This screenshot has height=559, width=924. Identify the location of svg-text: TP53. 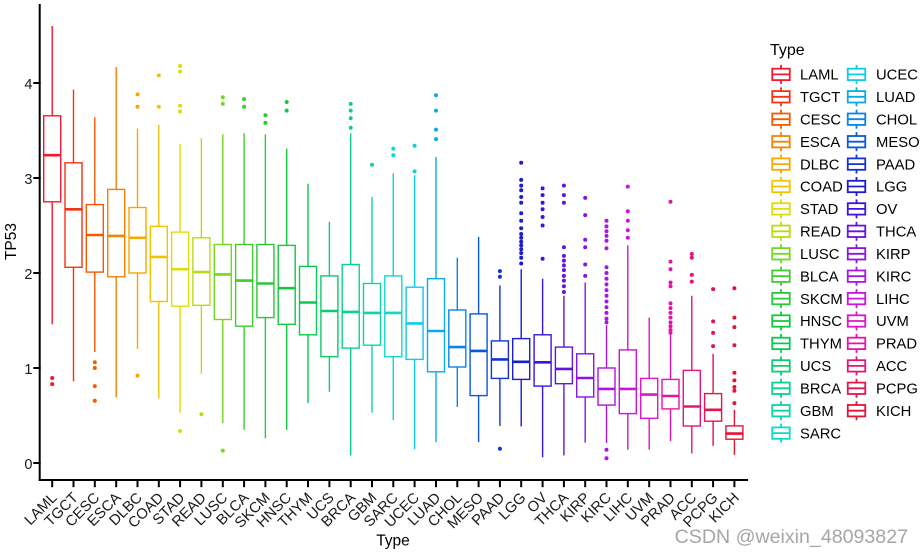
(11, 241).